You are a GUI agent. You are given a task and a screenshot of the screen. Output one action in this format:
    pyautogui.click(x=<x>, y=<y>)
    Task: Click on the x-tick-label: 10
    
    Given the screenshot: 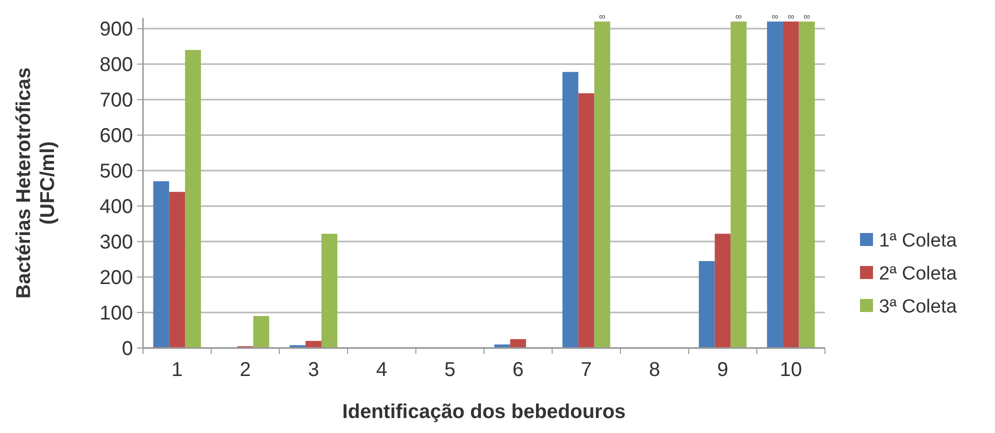 What is the action you would take?
    pyautogui.click(x=791, y=370)
    